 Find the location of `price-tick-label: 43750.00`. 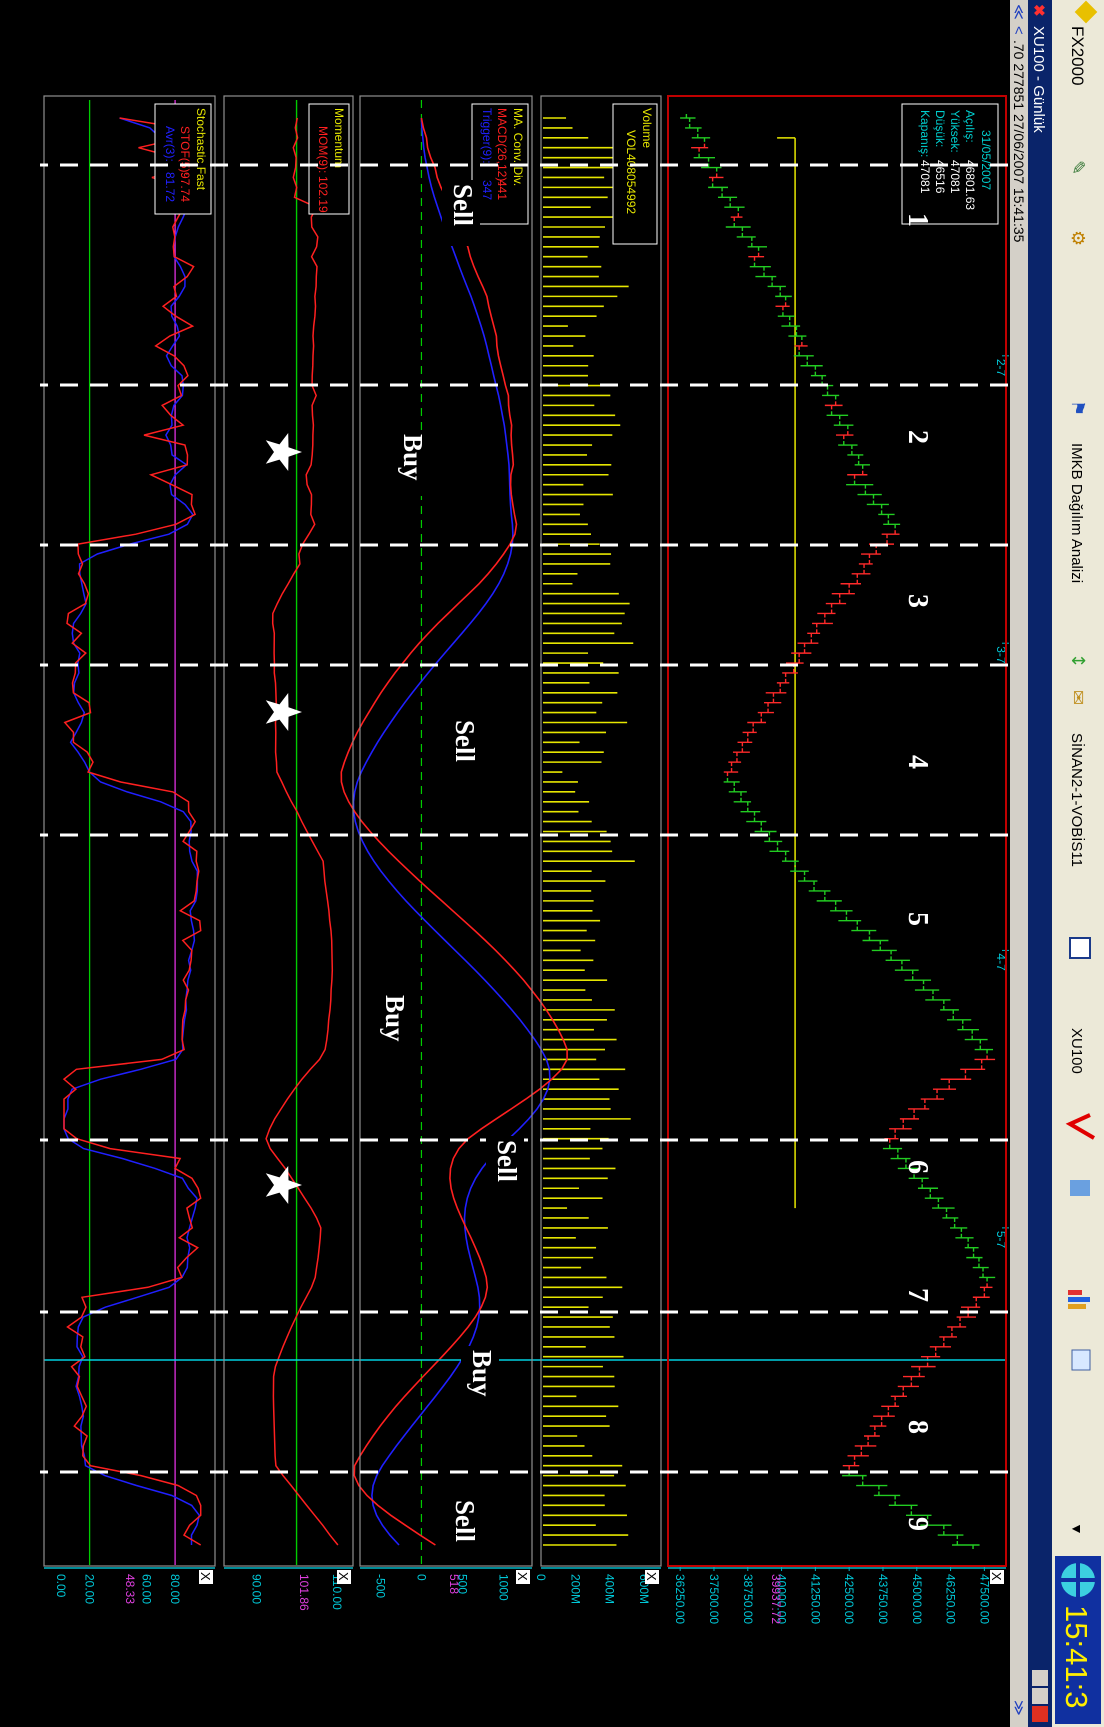

price-tick-label: 43750.00 is located at coordinates (883, 1599).